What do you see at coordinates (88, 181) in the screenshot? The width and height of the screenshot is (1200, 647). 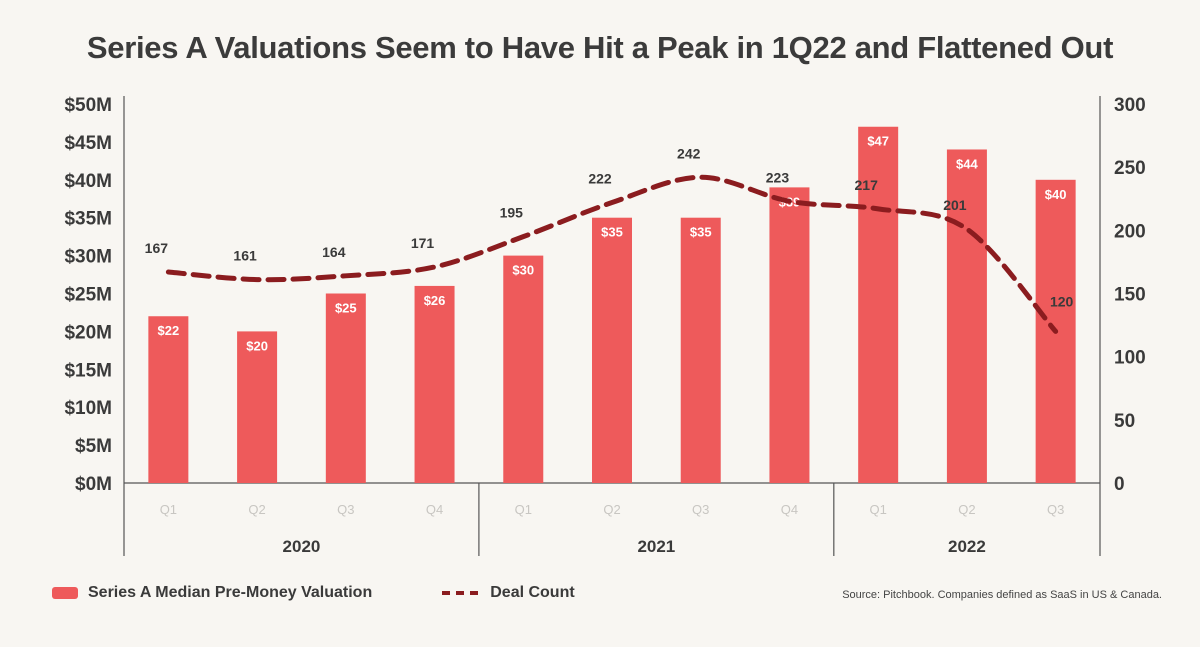 I see `y-left-tick-label: $40M` at bounding box center [88, 181].